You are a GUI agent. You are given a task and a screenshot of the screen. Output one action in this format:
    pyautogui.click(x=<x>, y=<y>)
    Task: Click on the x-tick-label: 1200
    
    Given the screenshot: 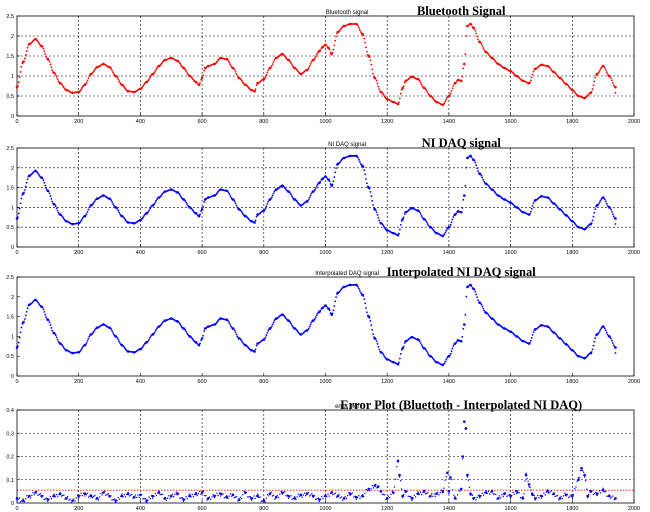 What is the action you would take?
    pyautogui.click(x=387, y=122)
    